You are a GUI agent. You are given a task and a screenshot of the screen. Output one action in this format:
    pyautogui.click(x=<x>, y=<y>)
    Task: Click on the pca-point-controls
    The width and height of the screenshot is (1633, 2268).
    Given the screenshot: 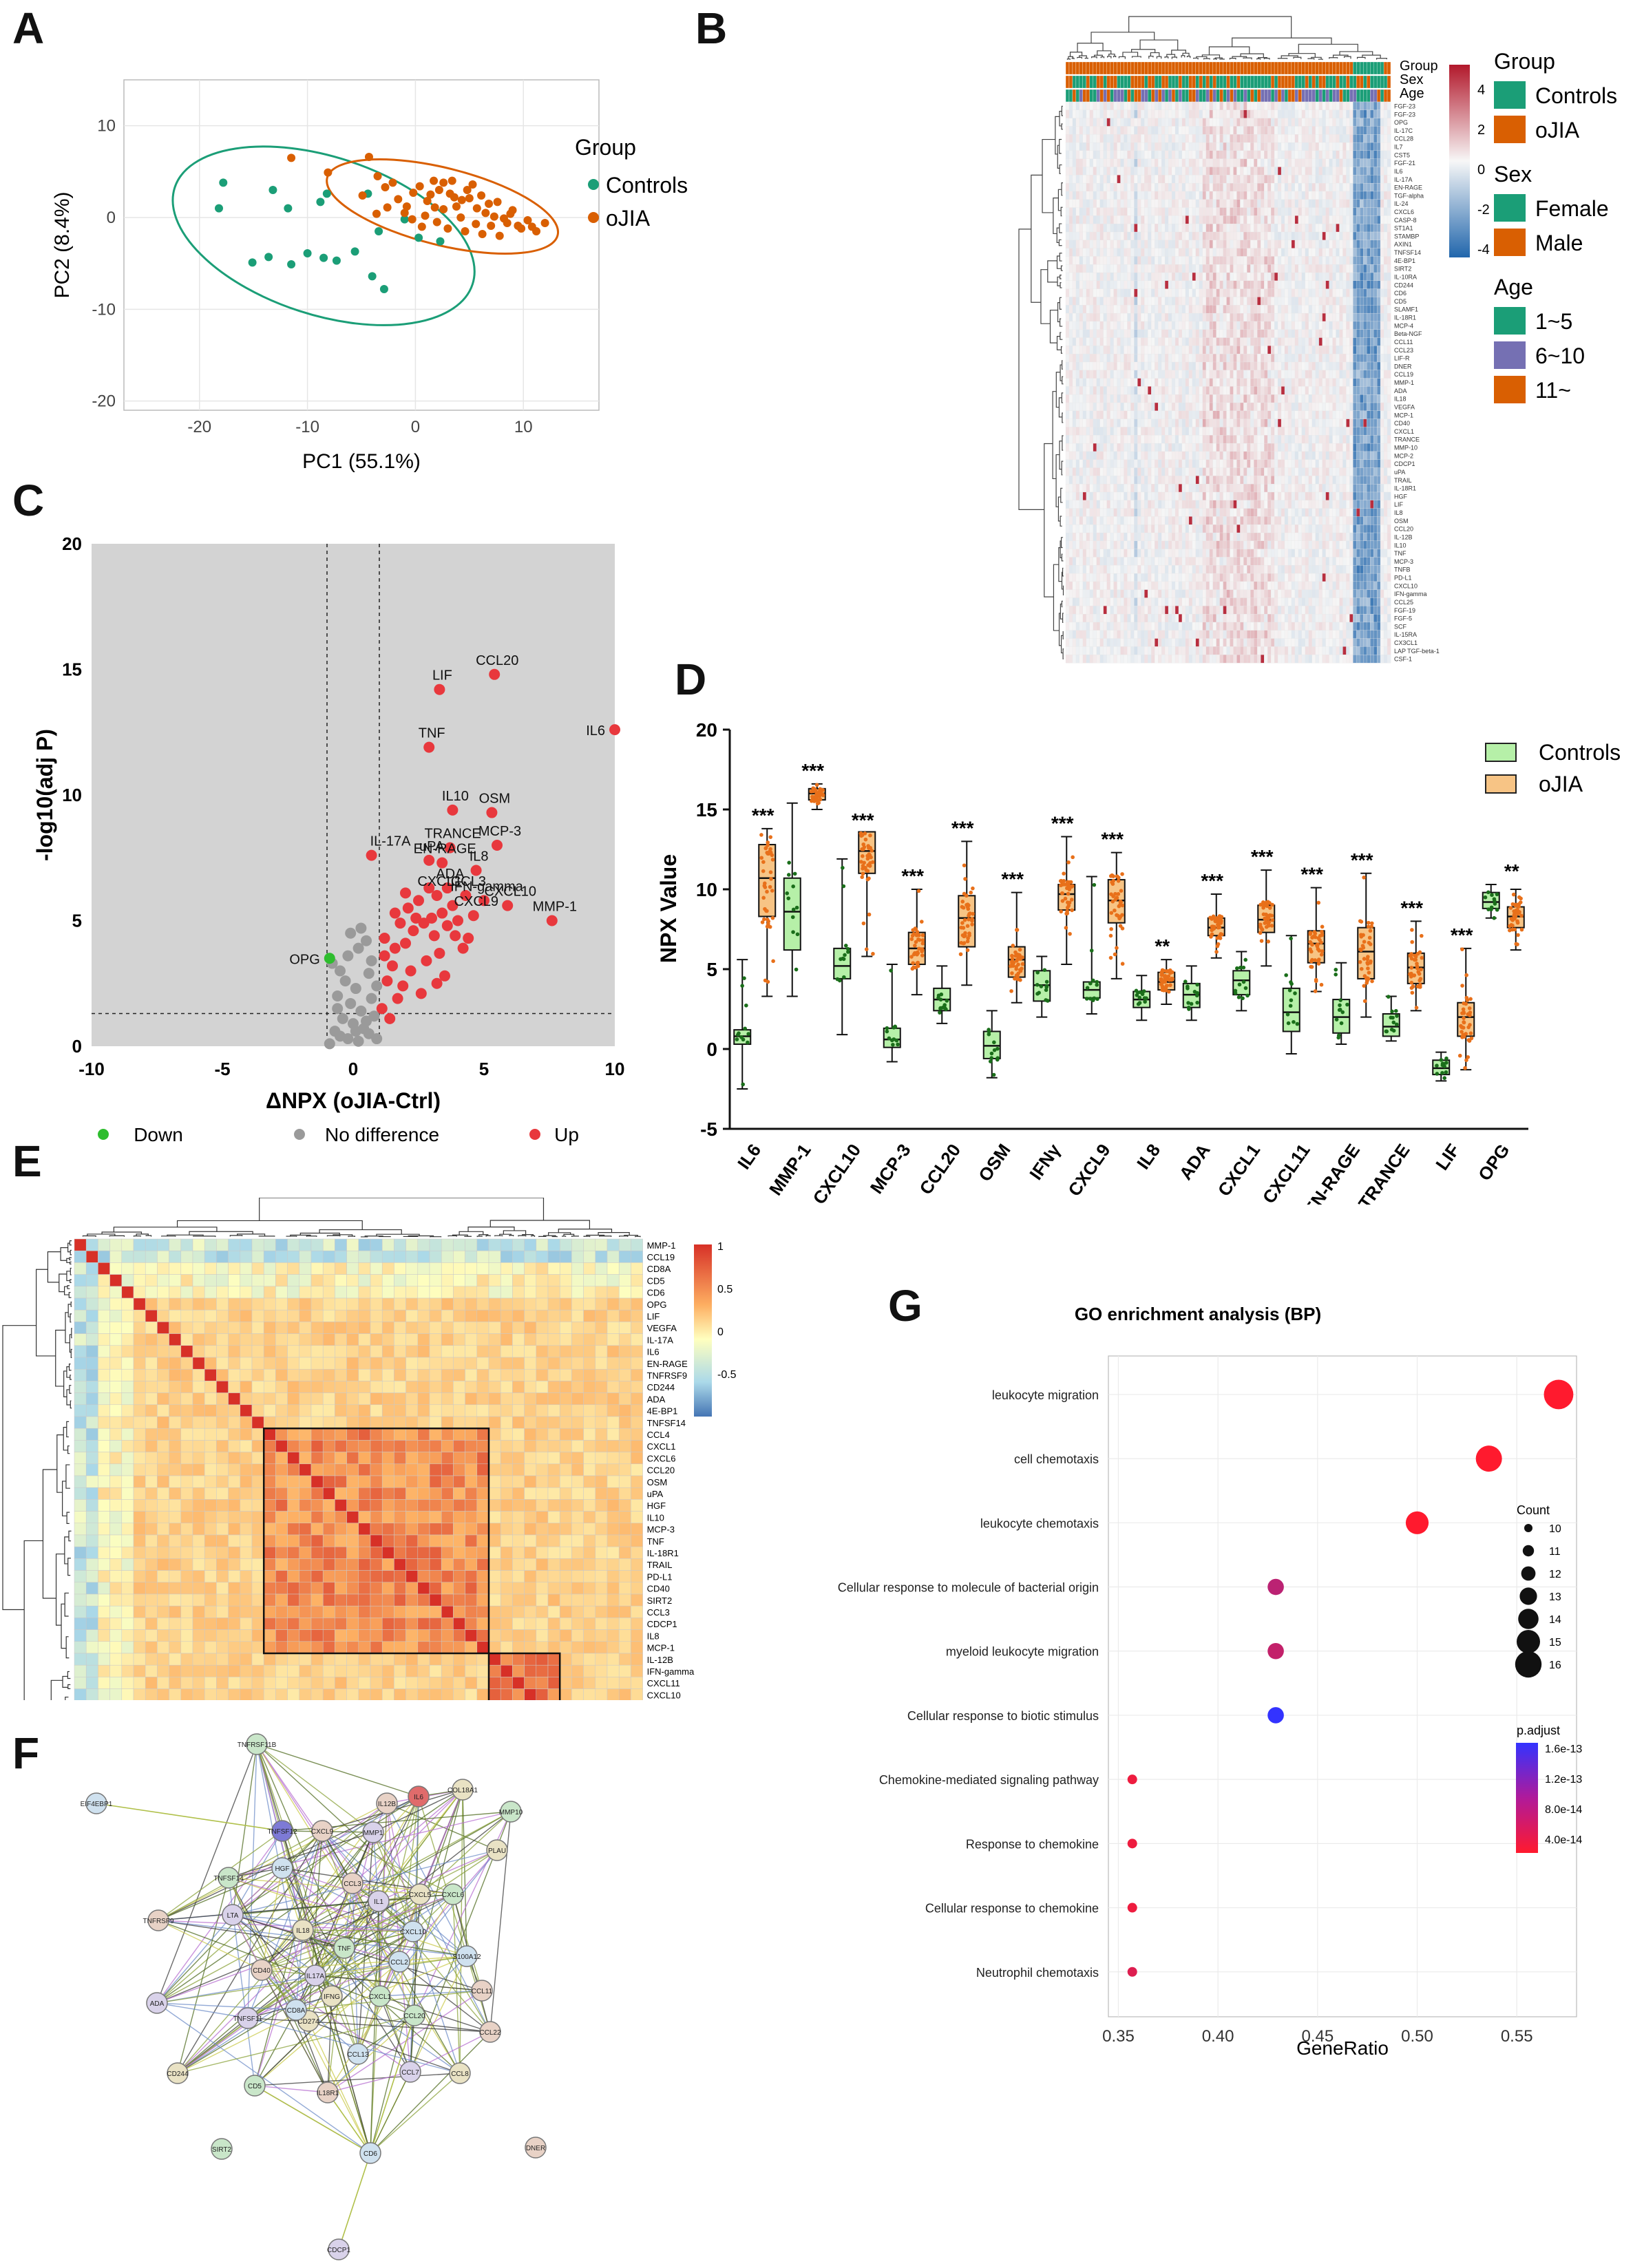 What is the action you would take?
    pyautogui.click(x=384, y=289)
    